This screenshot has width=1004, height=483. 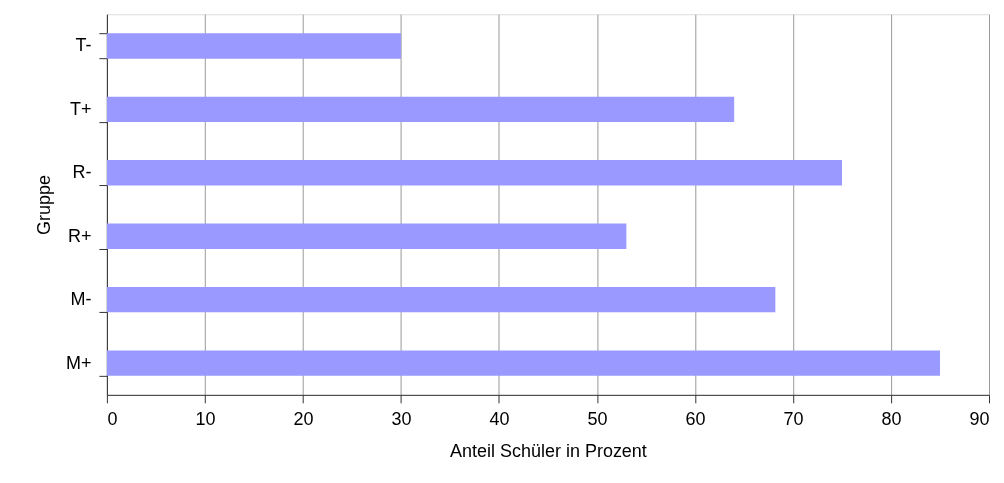 I want to click on y-tick-label: M-, so click(x=81, y=299).